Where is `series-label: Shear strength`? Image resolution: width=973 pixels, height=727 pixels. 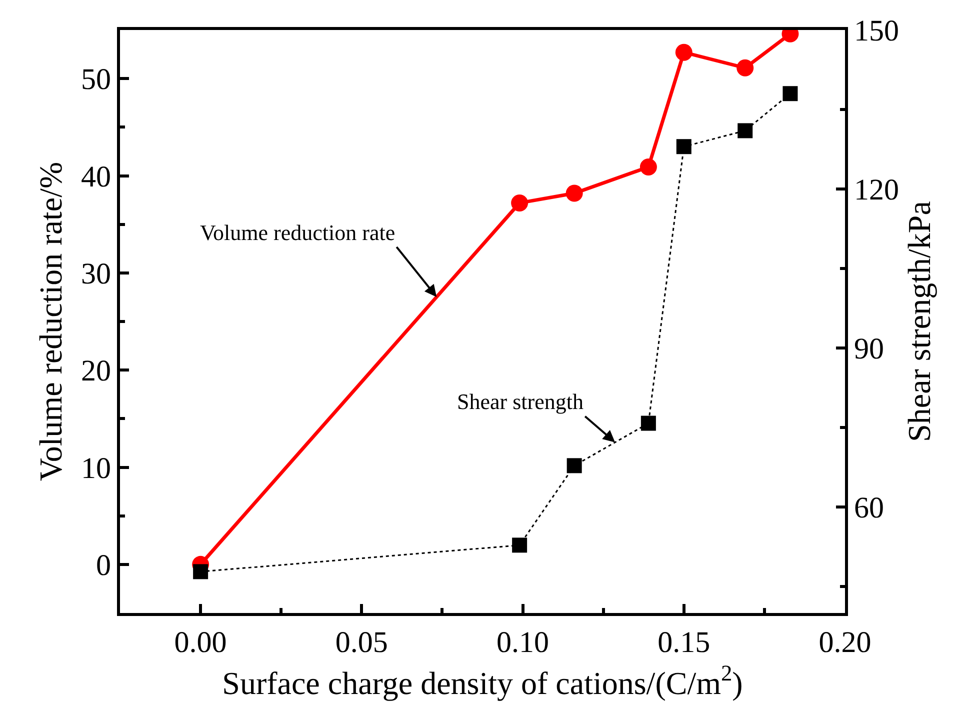
series-label: Shear strength is located at coordinates (520, 401).